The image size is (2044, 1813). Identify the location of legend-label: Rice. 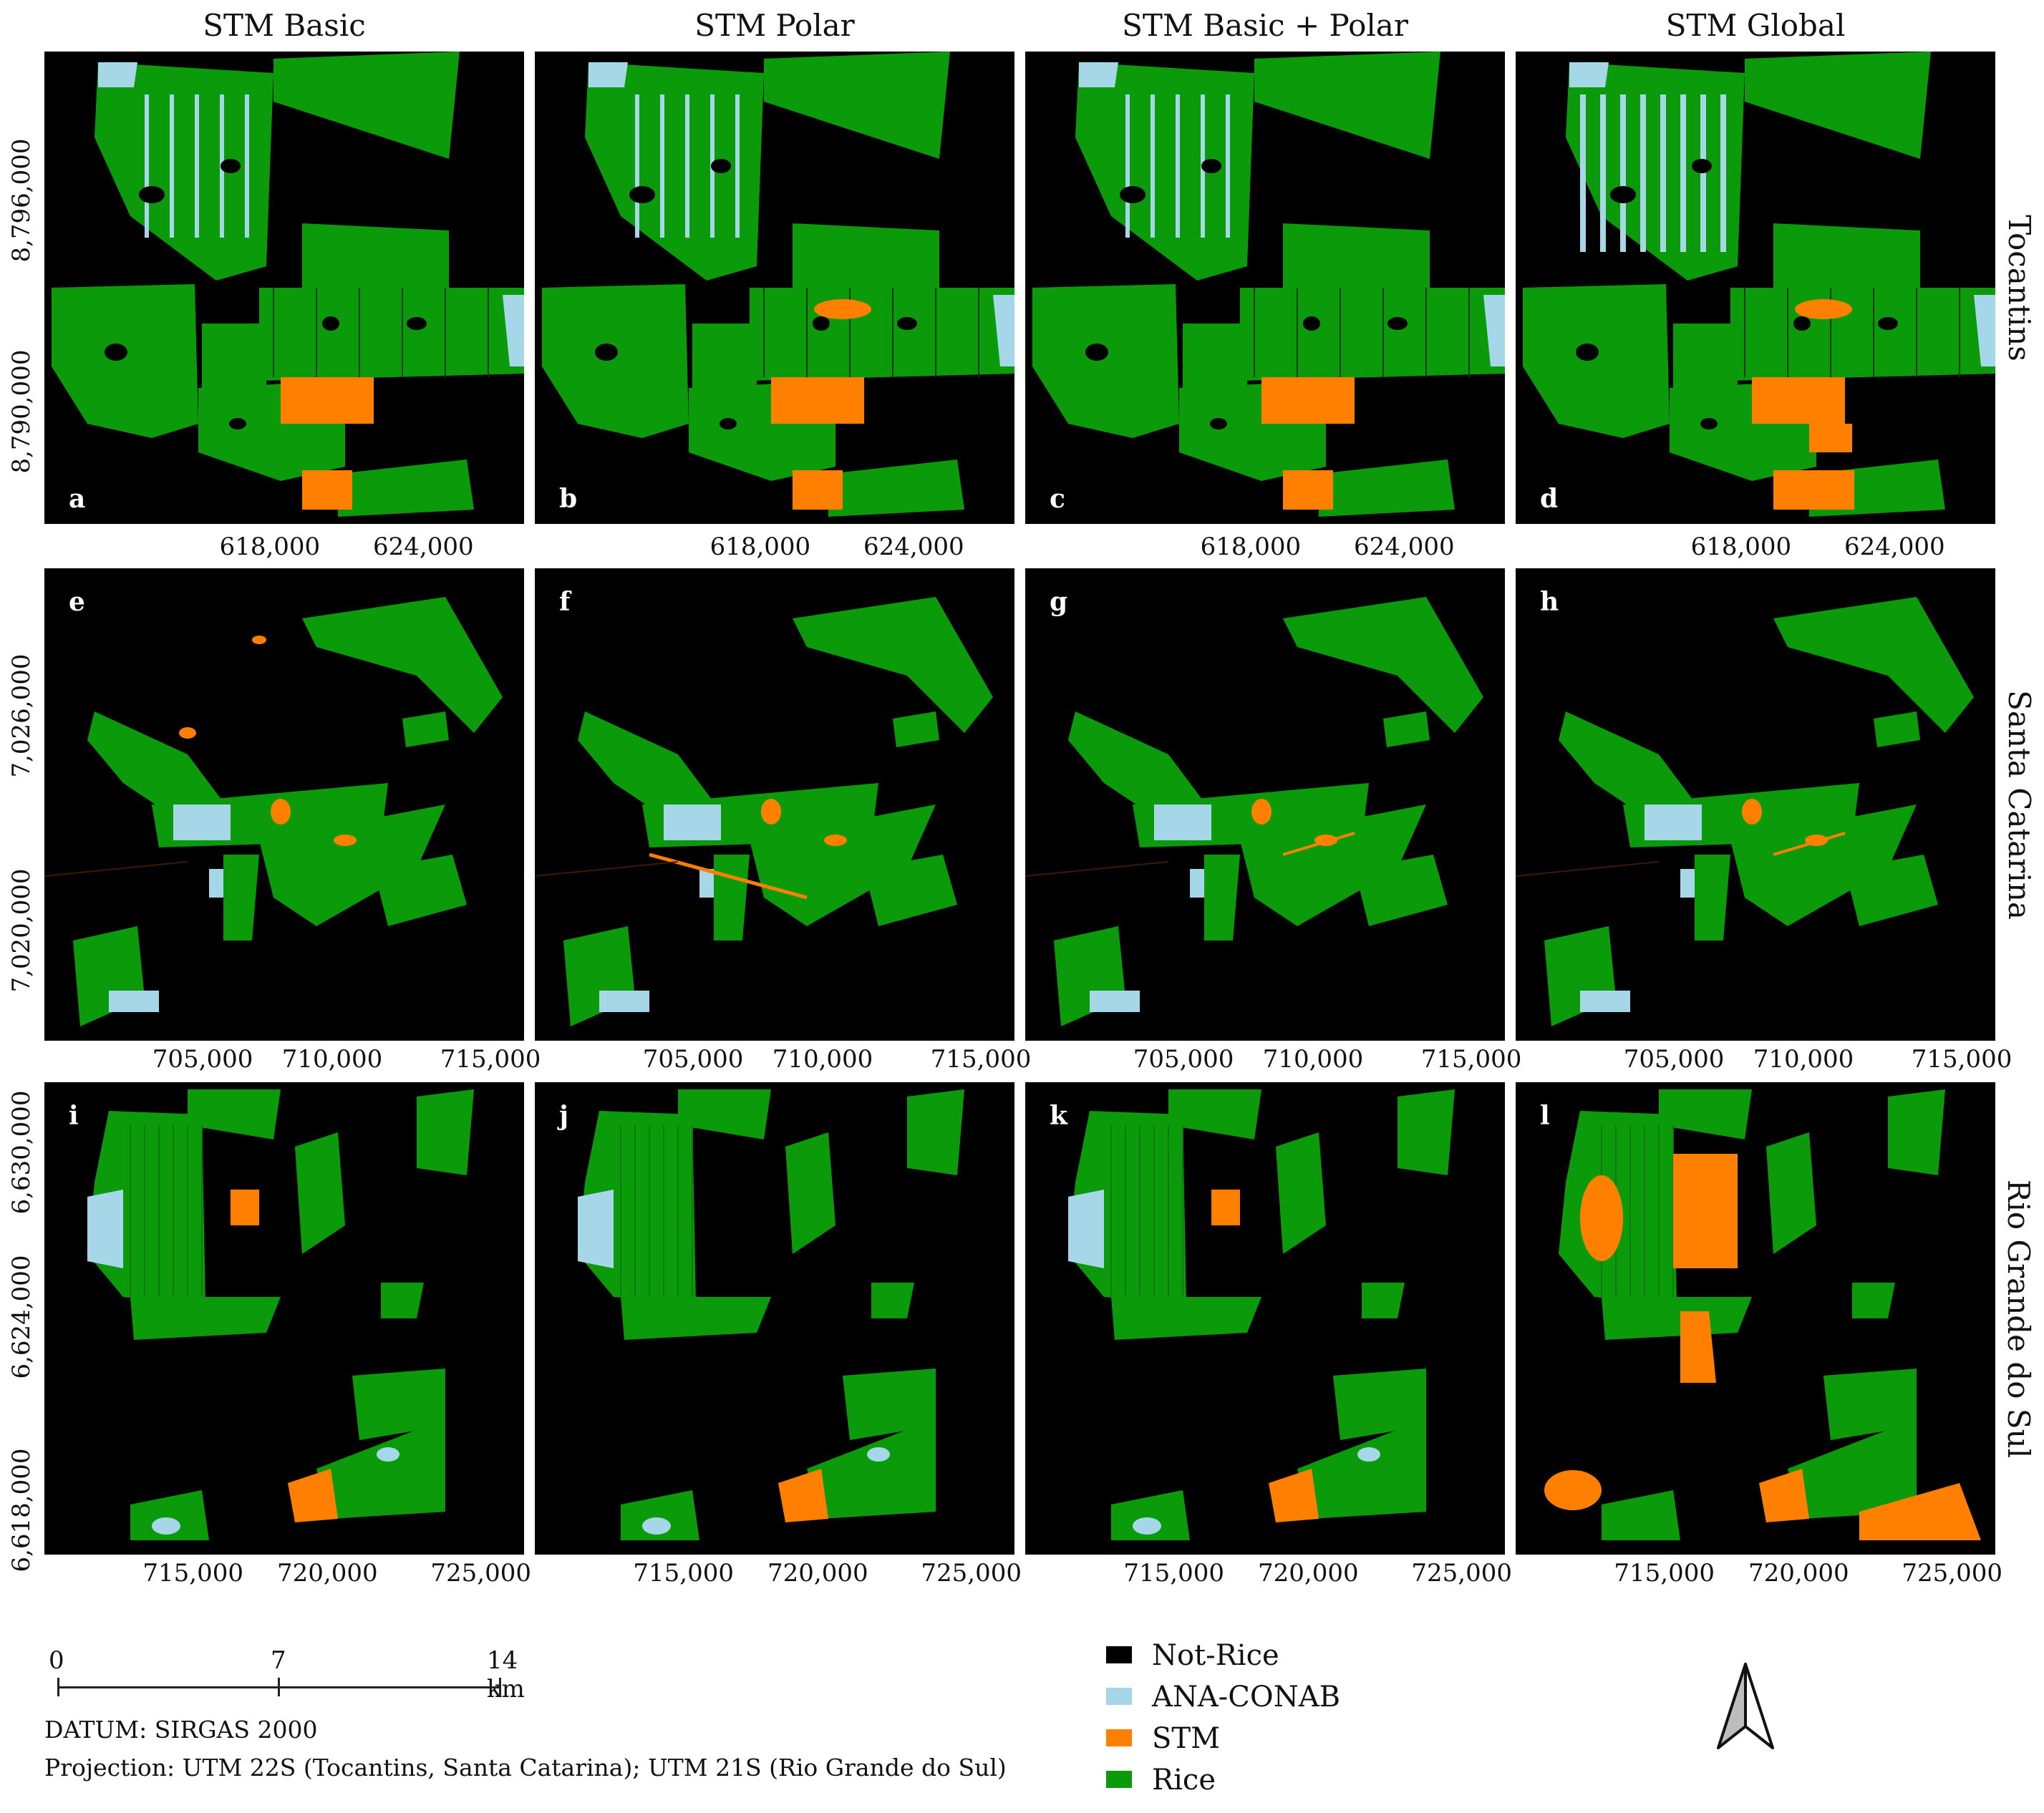
(1184, 1780).